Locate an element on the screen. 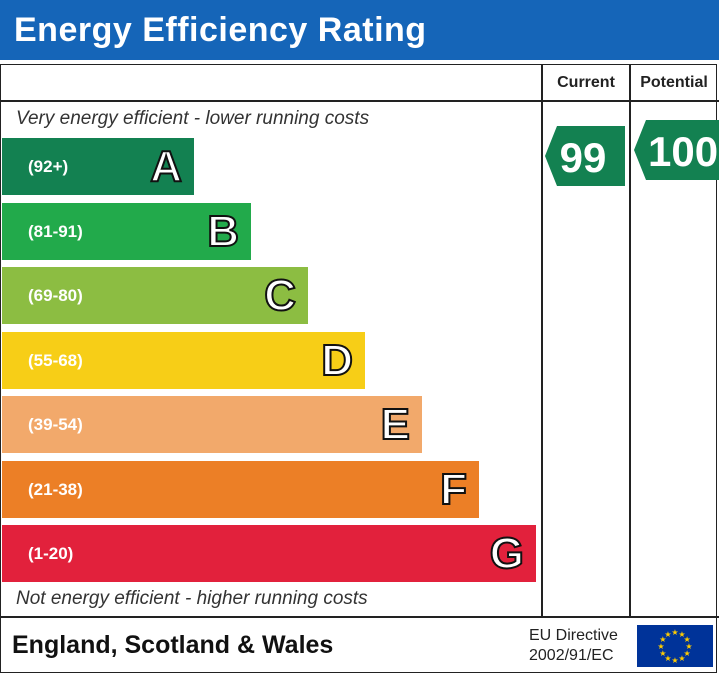  footer-divider is located at coordinates (359, 617).